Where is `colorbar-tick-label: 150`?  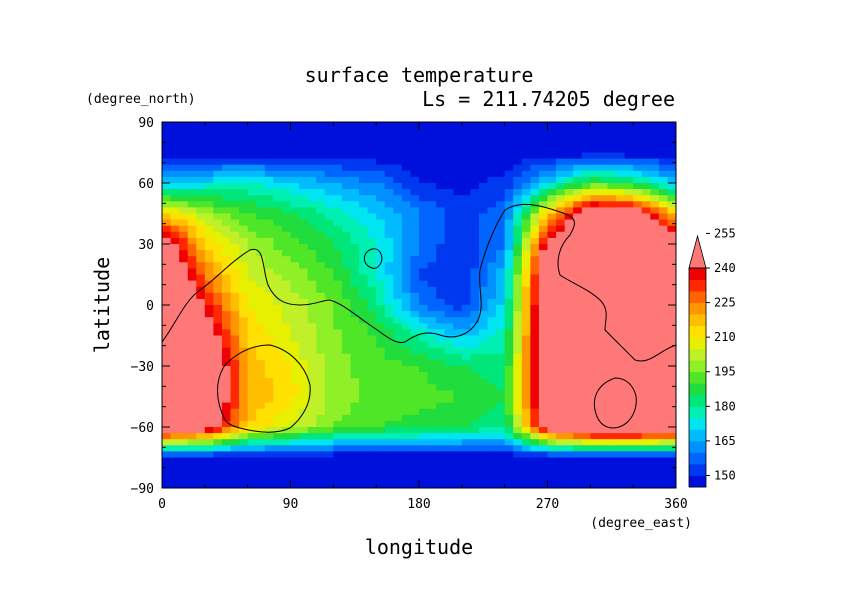 colorbar-tick-label: 150 is located at coordinates (725, 475).